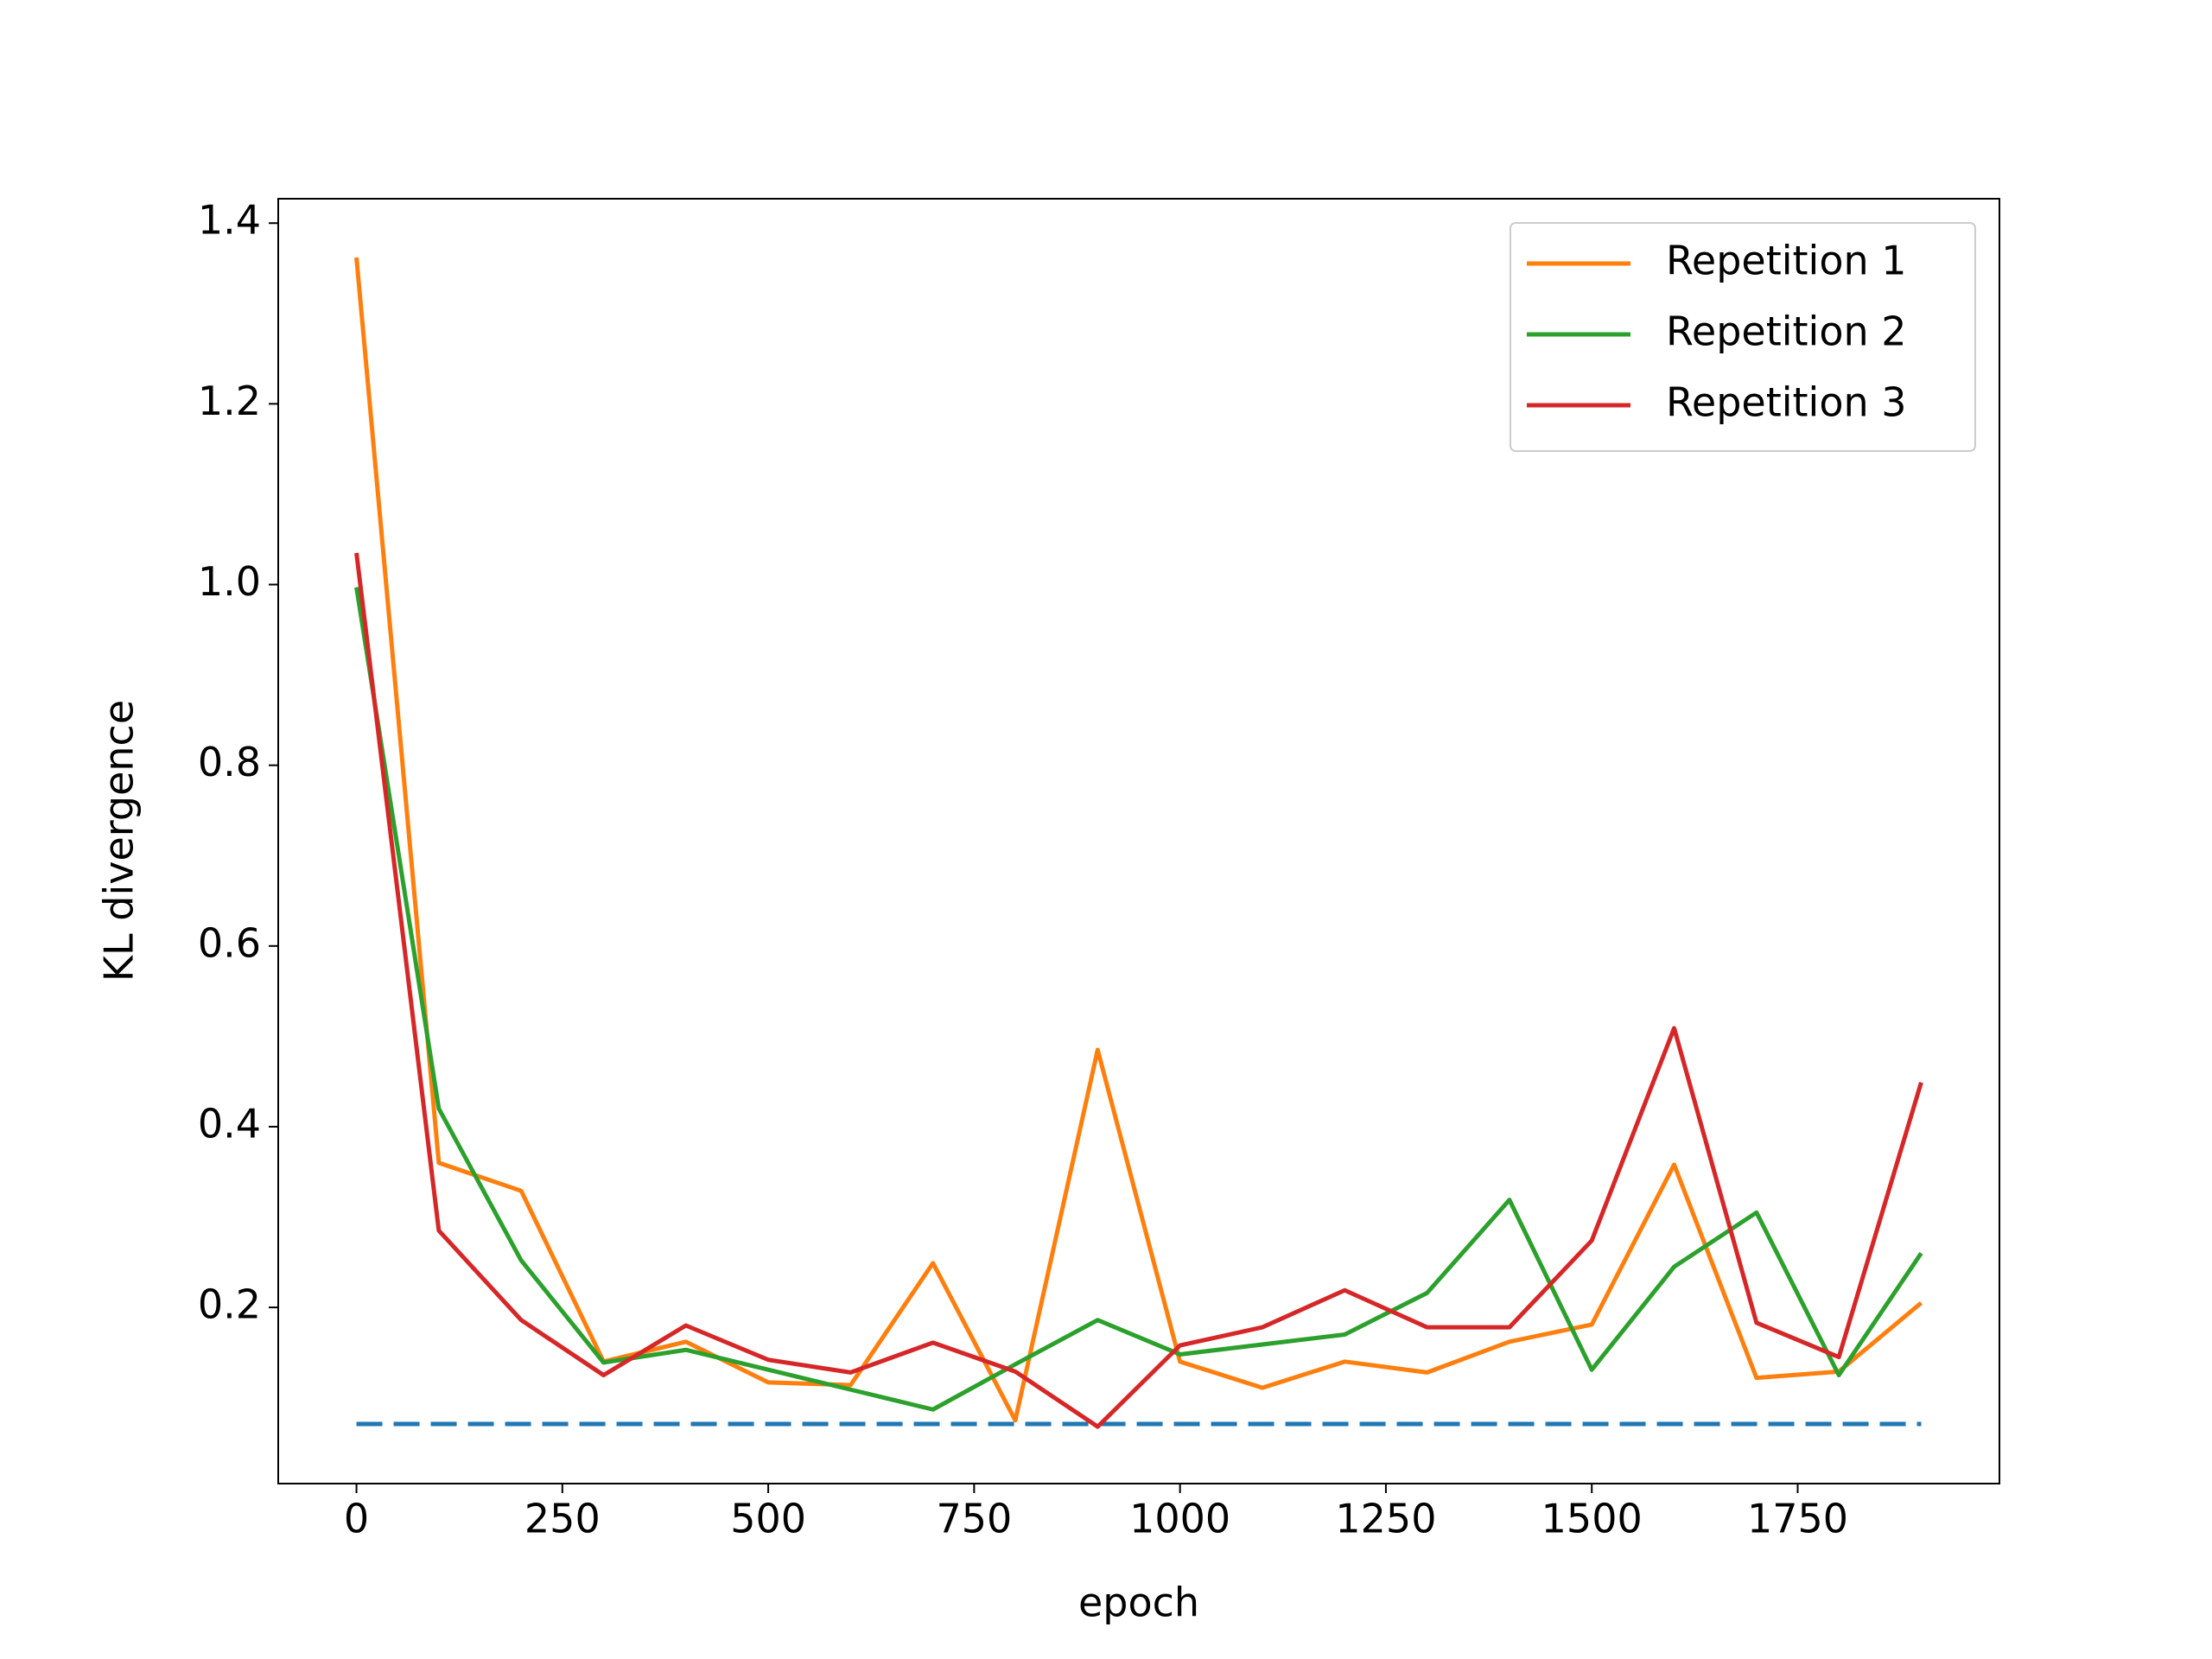 The height and width of the screenshot is (1659, 2212). Describe the element at coordinates (1179, 1519) in the screenshot. I see `x-tick-label: 1000` at that location.